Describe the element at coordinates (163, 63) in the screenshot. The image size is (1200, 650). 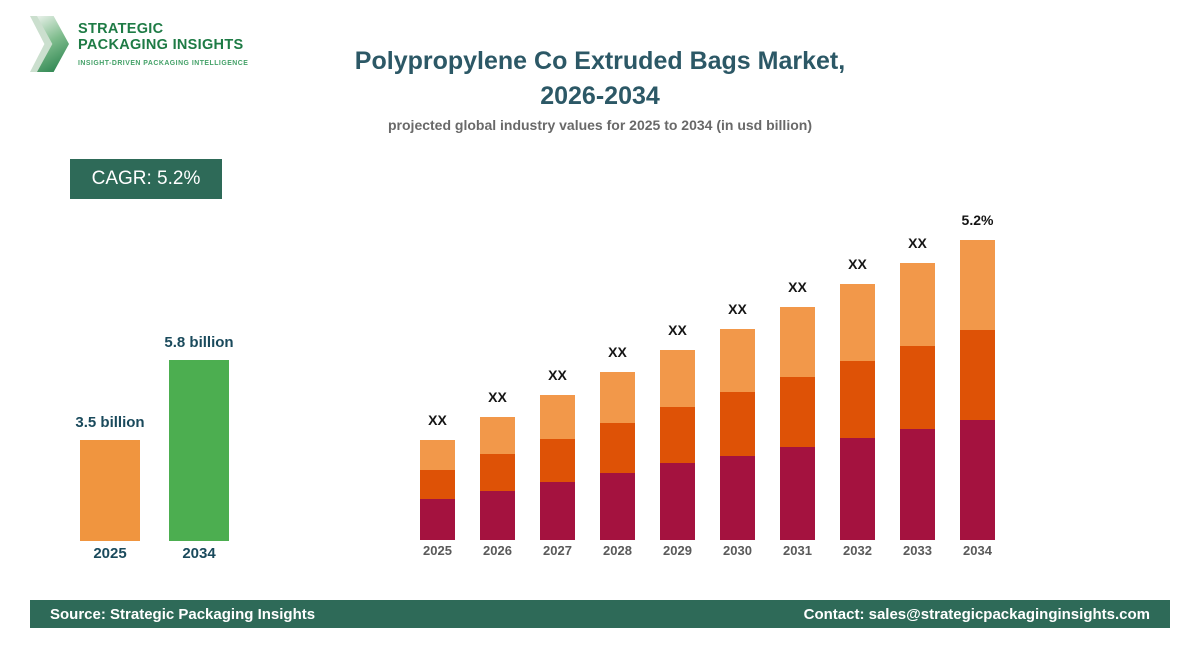
I see `brand-tagline: INSIGHT-DRIVEN PACKAGING INTELLIGENCE` at that location.